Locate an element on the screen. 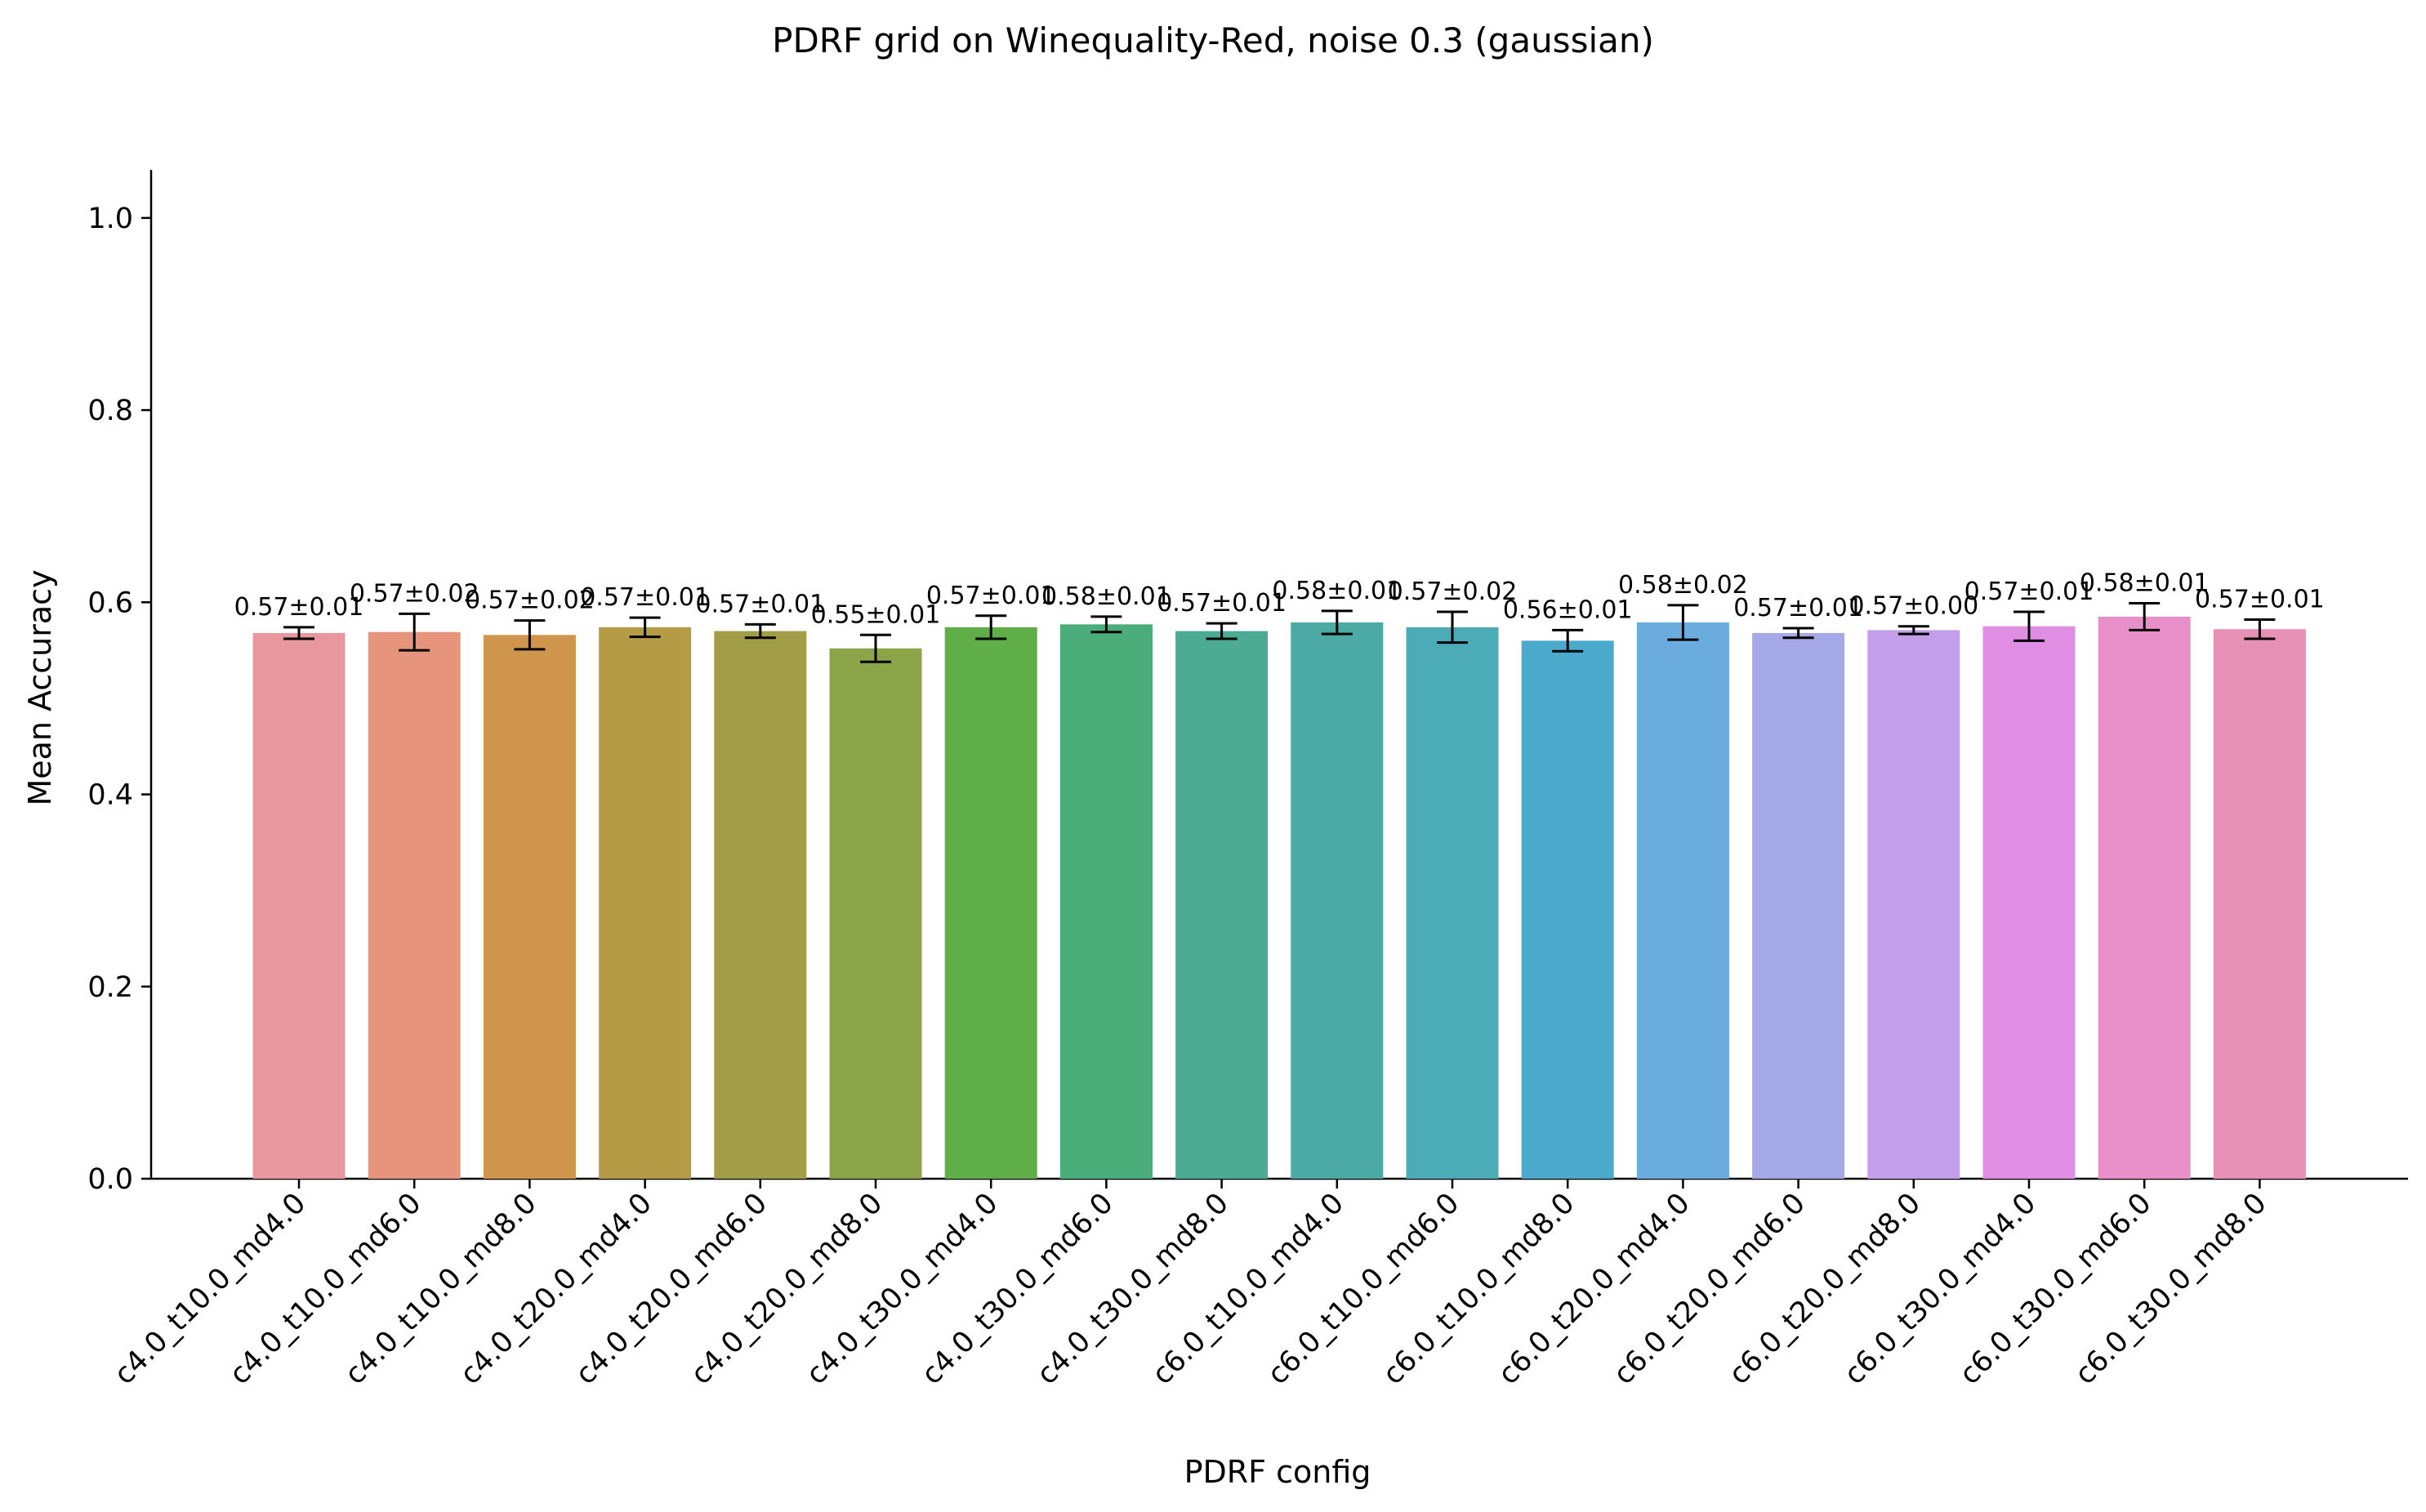 Image resolution: width=2426 pixels, height=1512 pixels. data-label: 0.56±0.01 is located at coordinates (1568, 609).